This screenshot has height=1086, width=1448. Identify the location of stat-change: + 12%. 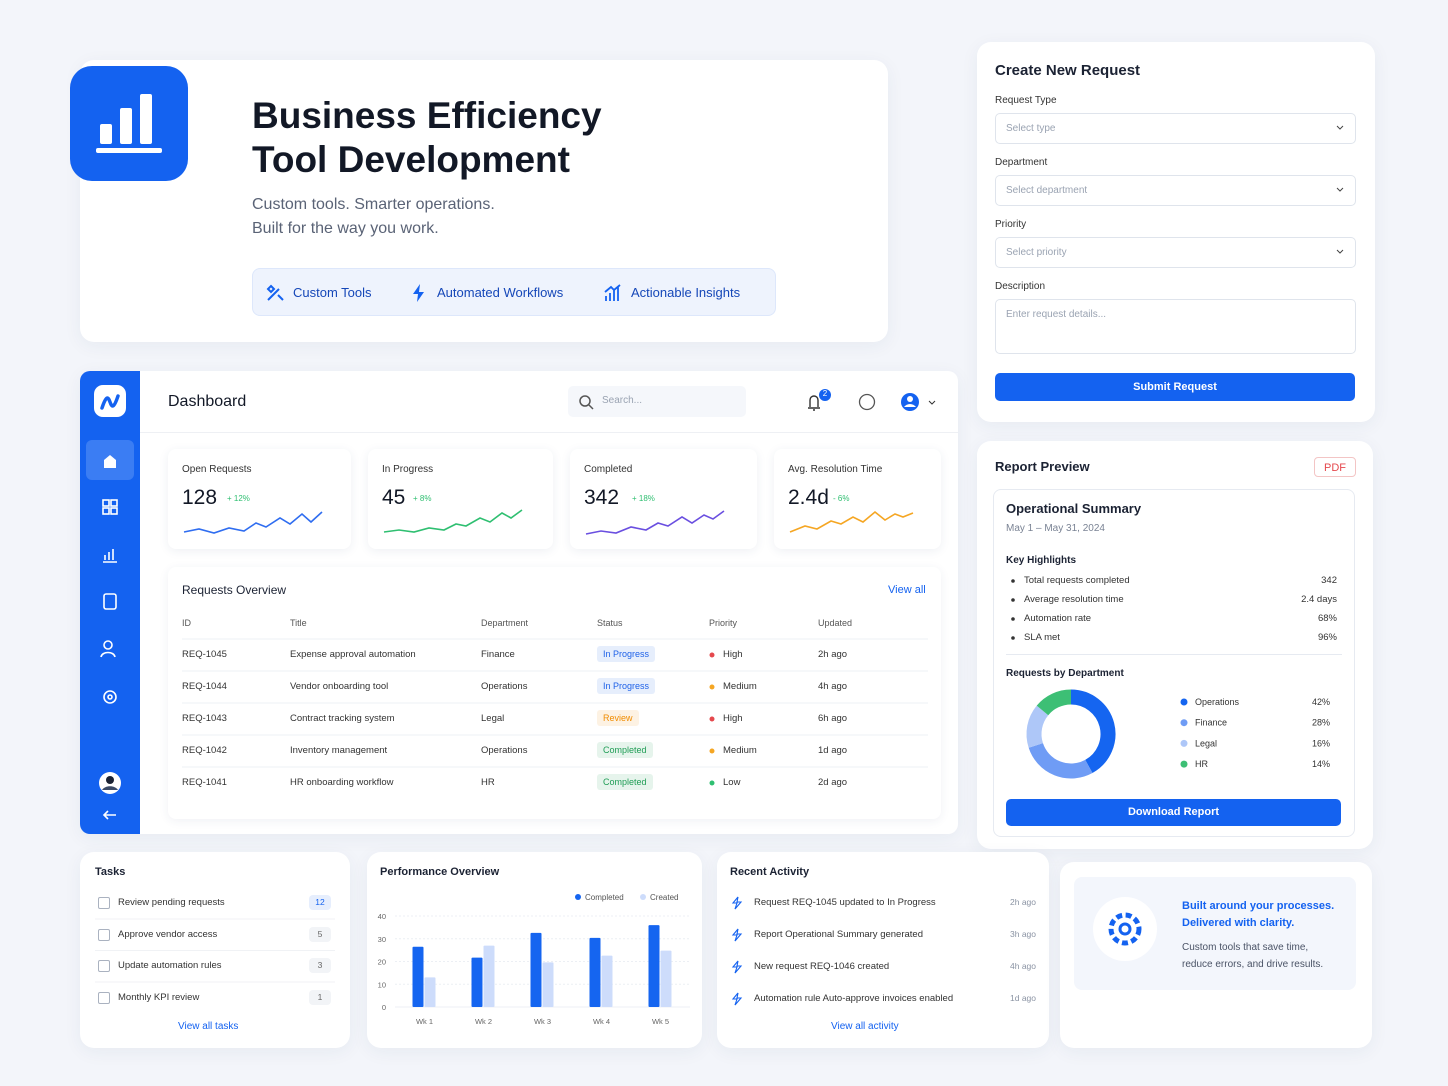
(238, 498).